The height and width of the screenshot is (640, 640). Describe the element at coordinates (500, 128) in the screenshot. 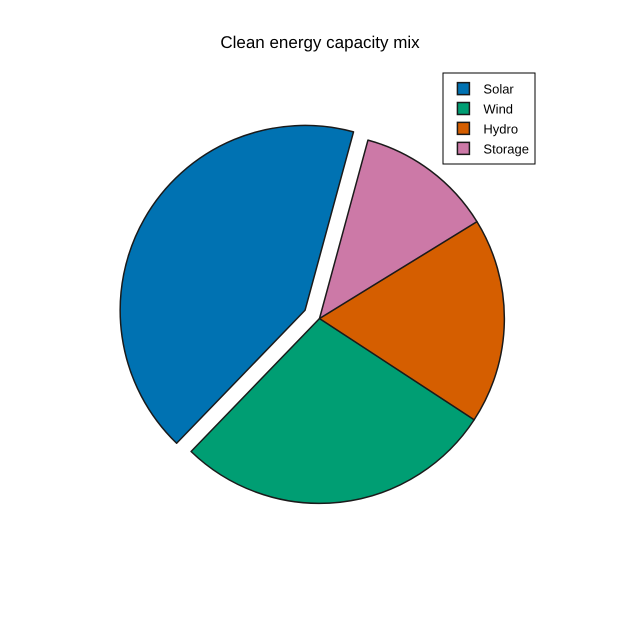

I see `legend-label: Hydro` at that location.